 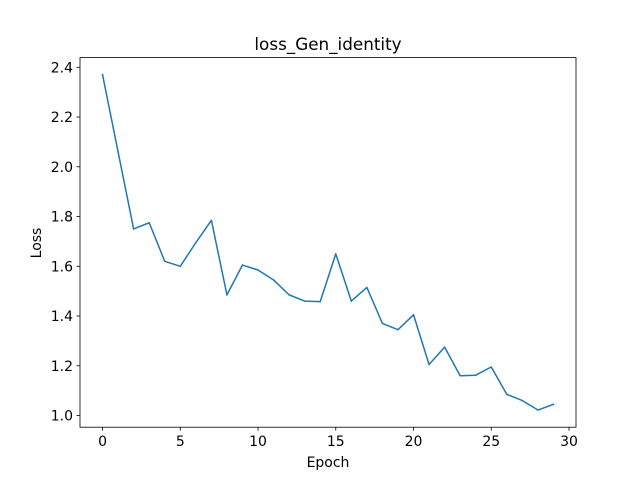 What do you see at coordinates (327, 44) in the screenshot?
I see `chart-title: loss_Gen_identity` at bounding box center [327, 44].